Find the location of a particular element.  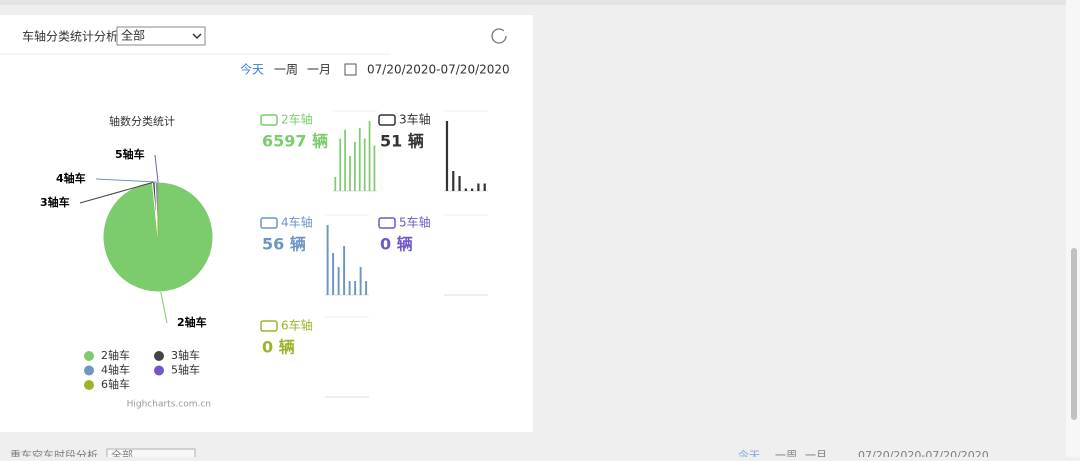

next-panel-title: 重车空车时段分析 is located at coordinates (54, 452).